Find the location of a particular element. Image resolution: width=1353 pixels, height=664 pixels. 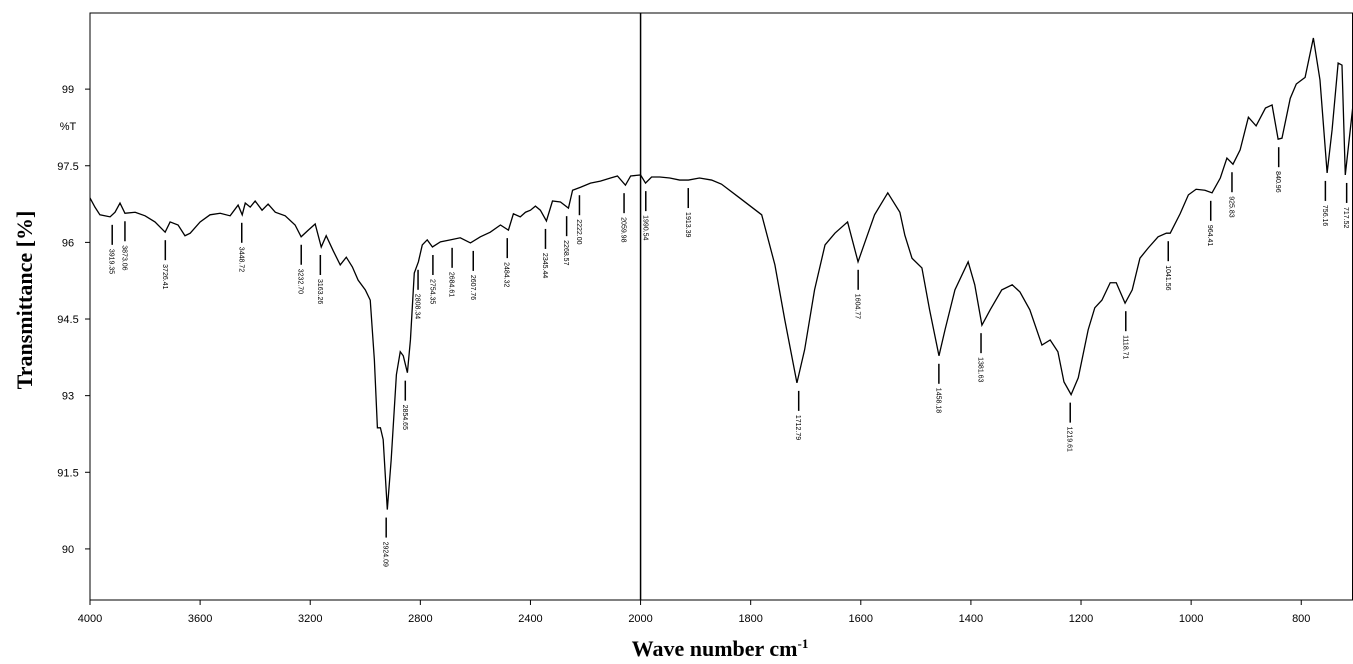

y-tick-label: 93 is located at coordinates (68, 397).